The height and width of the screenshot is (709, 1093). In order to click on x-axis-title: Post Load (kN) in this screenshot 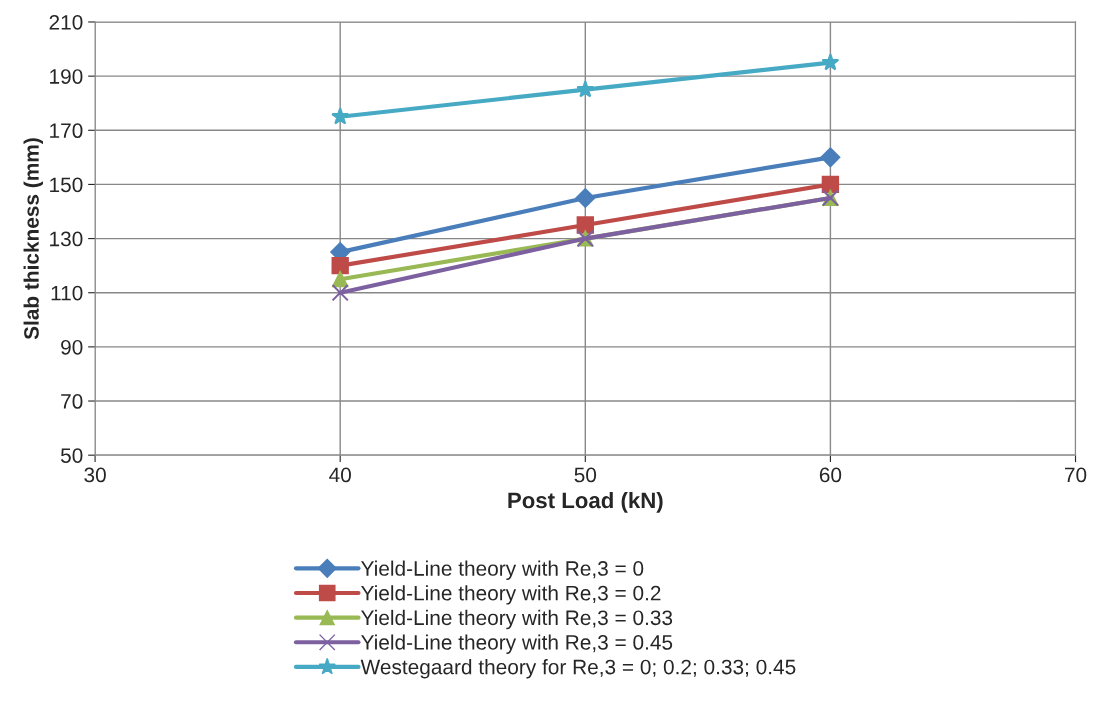, I will do `click(585, 502)`.